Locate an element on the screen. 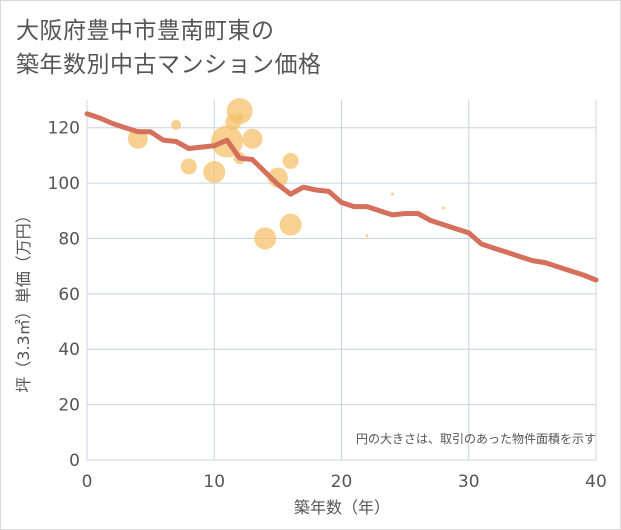 The image size is (621, 530). x-tick-label: 20 is located at coordinates (342, 482).